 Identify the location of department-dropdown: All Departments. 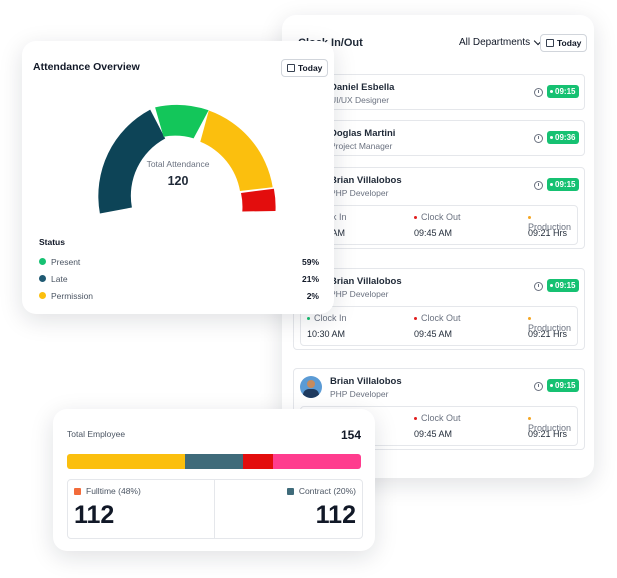
(501, 42).